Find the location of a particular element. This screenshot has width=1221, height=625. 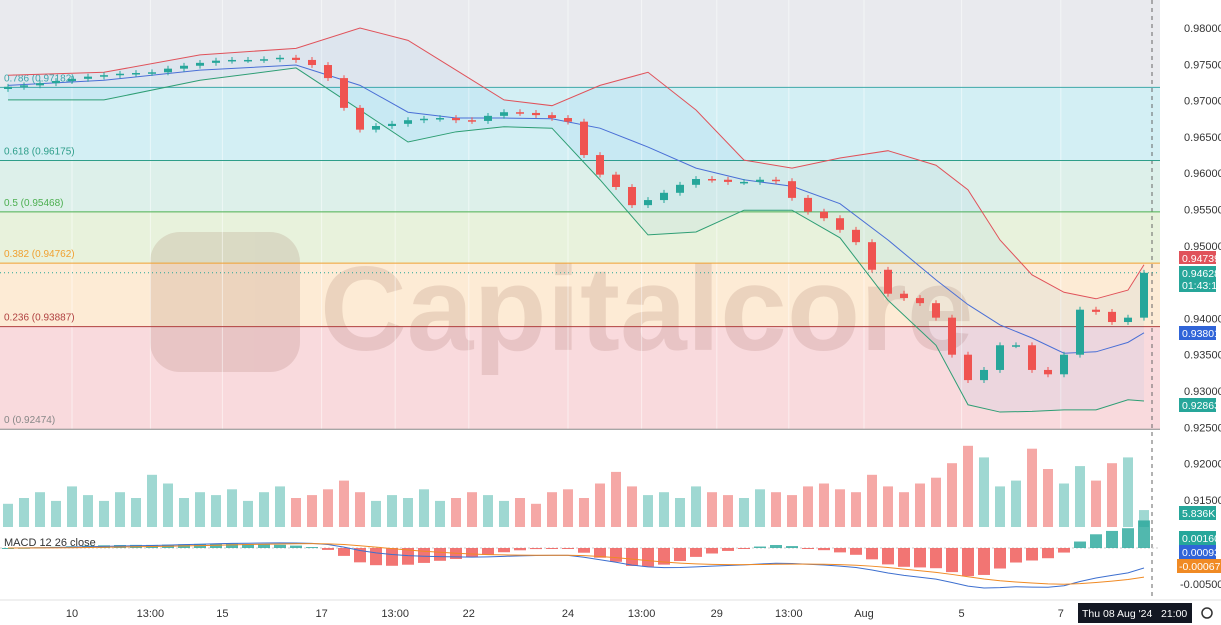

price-tick: 0.96000 is located at coordinates (1202, 174).